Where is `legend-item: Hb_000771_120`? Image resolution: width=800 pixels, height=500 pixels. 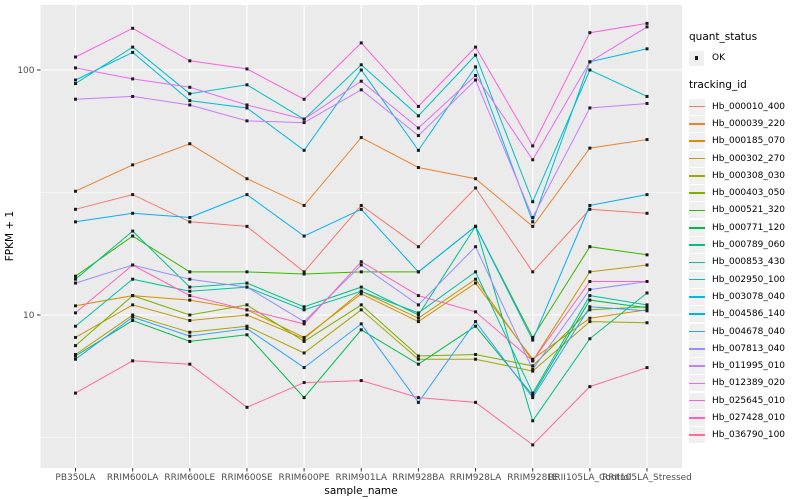
legend-item: Hb_000771_120 is located at coordinates (744, 227).